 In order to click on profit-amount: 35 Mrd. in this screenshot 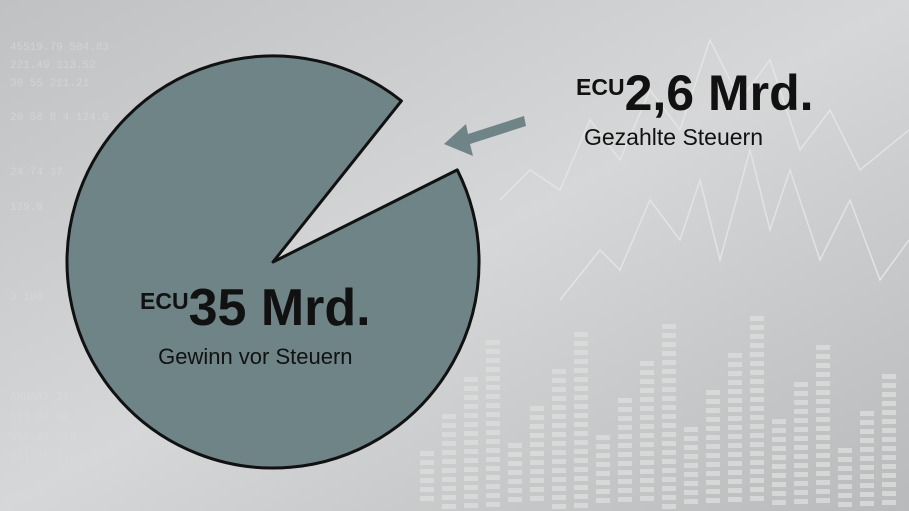, I will do `click(279, 308)`.